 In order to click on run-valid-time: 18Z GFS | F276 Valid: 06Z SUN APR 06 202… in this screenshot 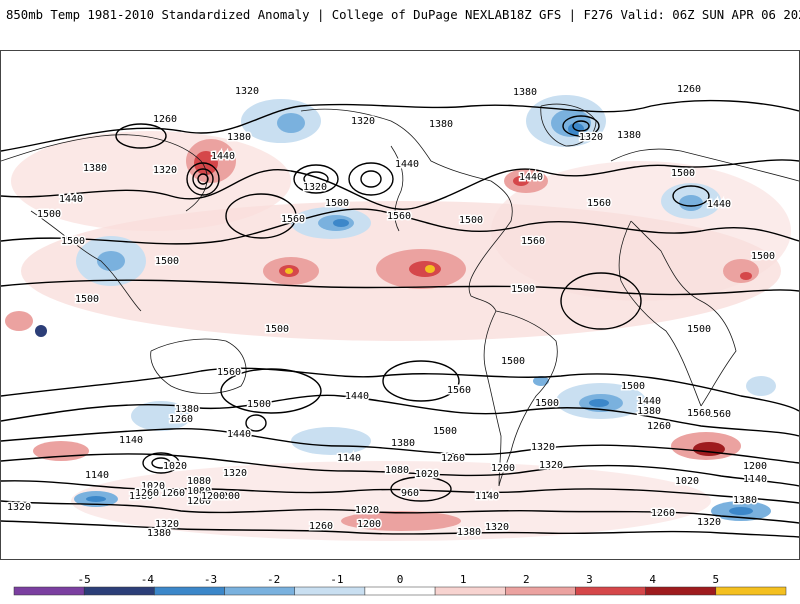, I will do `click(654, 15)`.